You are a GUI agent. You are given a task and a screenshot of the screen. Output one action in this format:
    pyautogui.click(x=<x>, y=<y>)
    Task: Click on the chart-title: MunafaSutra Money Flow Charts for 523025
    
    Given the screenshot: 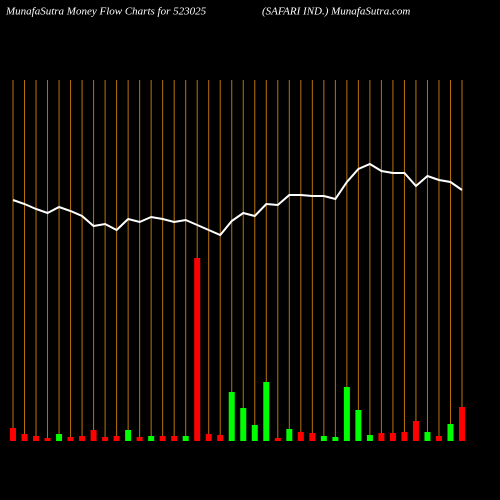 What is the action you would take?
    pyautogui.click(x=106, y=12)
    